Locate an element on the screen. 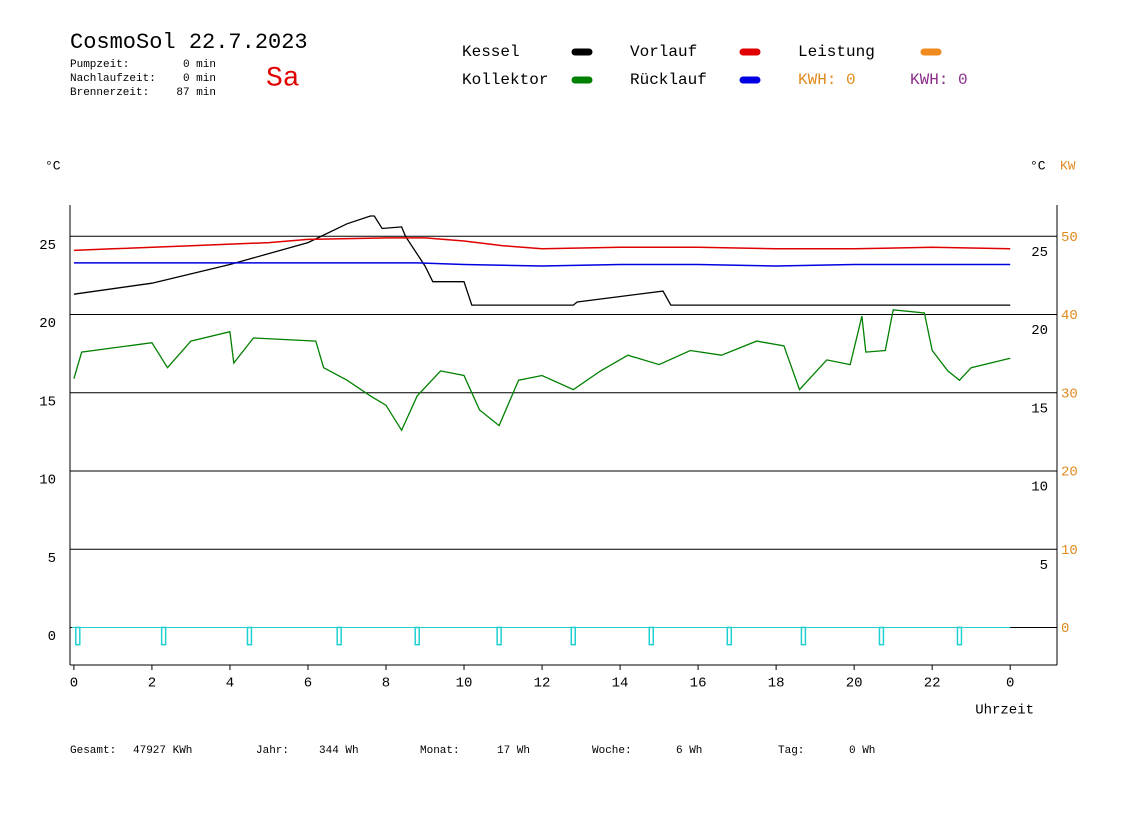  day: Sa is located at coordinates (283, 78).